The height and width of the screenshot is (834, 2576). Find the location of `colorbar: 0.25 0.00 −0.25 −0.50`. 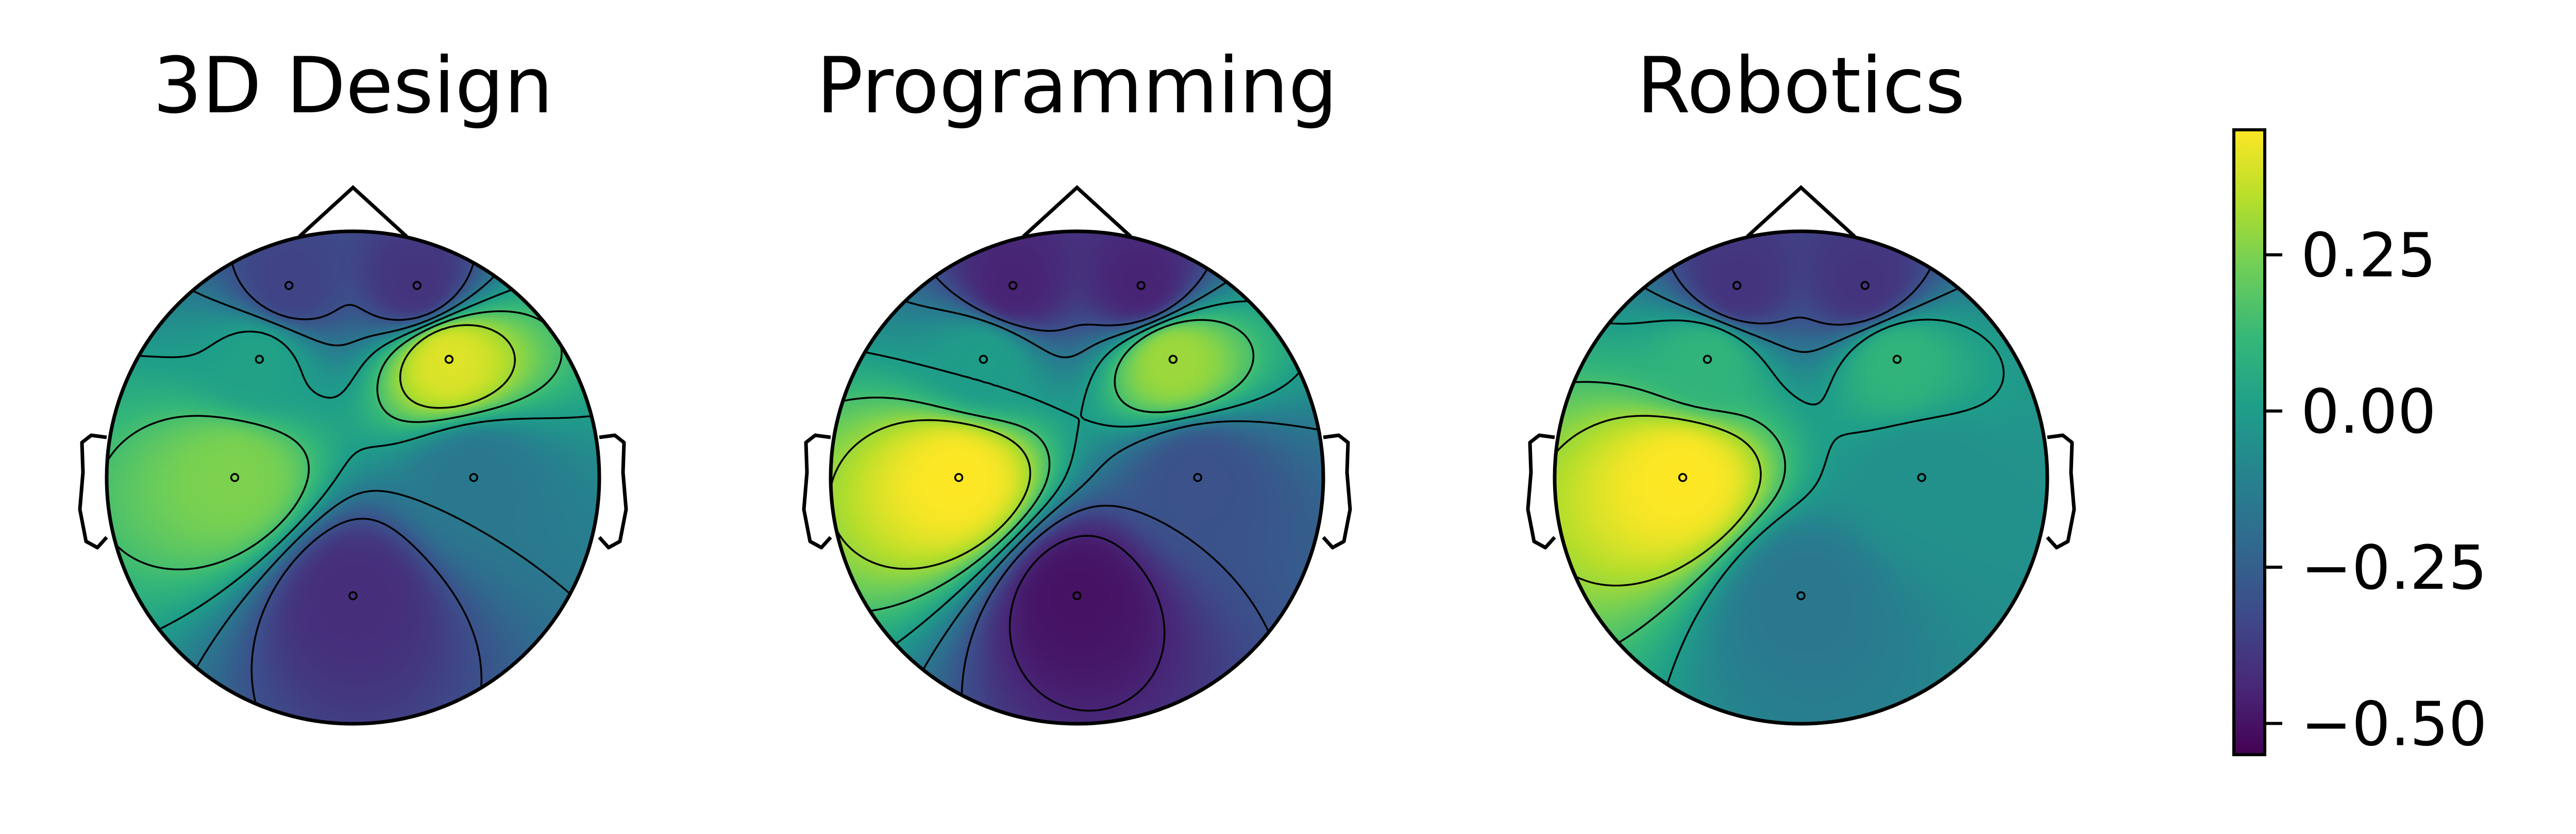

colorbar: 0.25 0.00 −0.25 −0.50 is located at coordinates (2359, 443).